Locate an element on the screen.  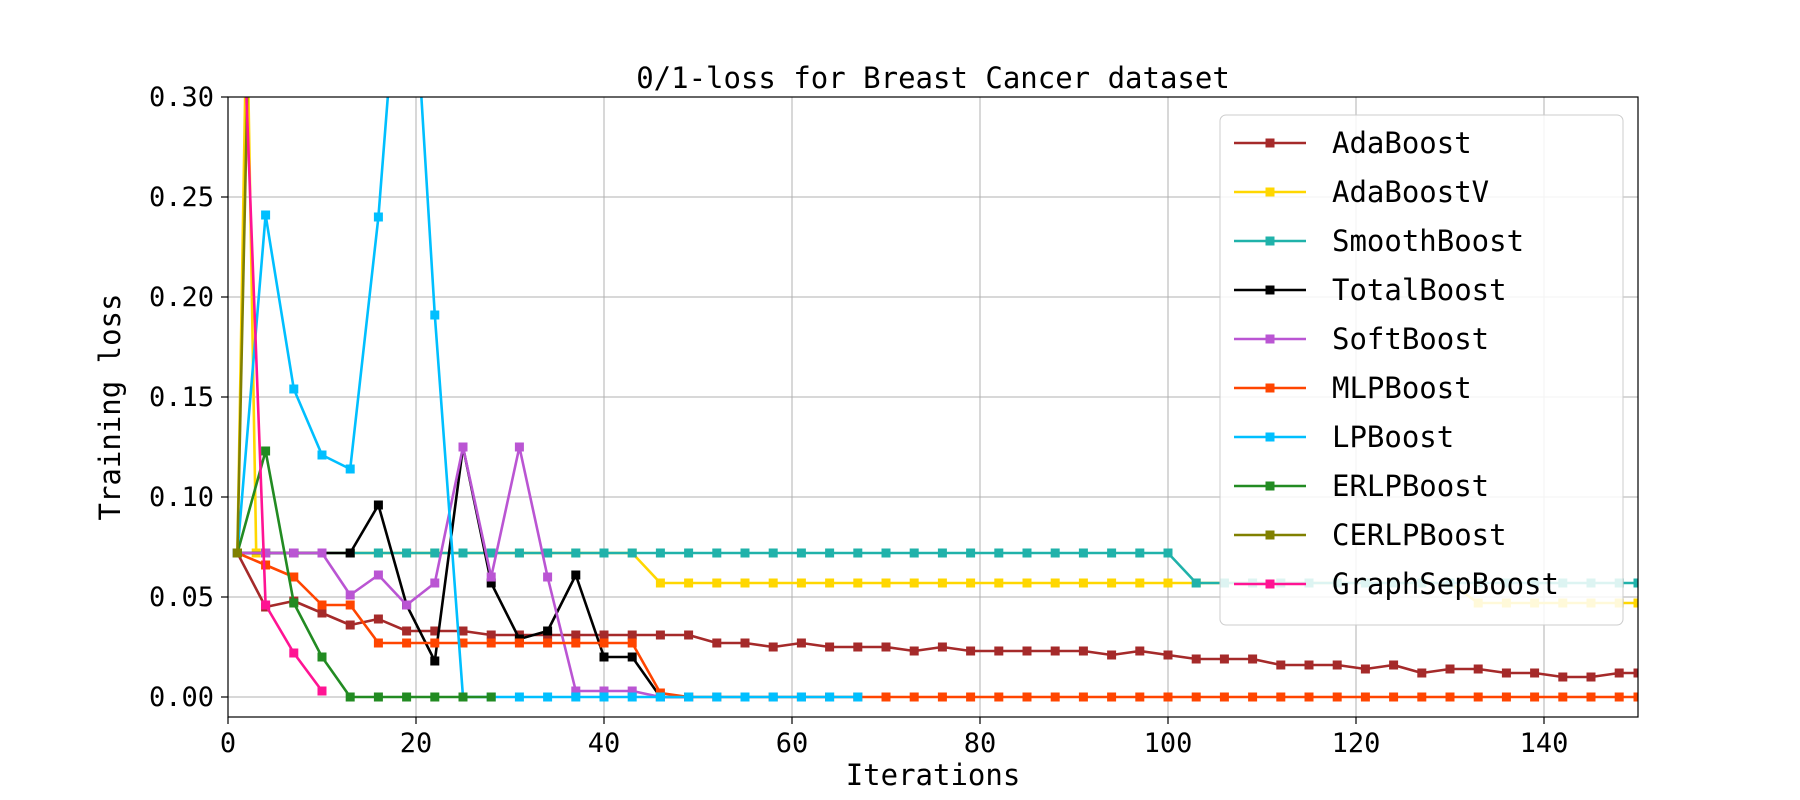
legend-label: SmoothBoost is located at coordinates (1428, 241).